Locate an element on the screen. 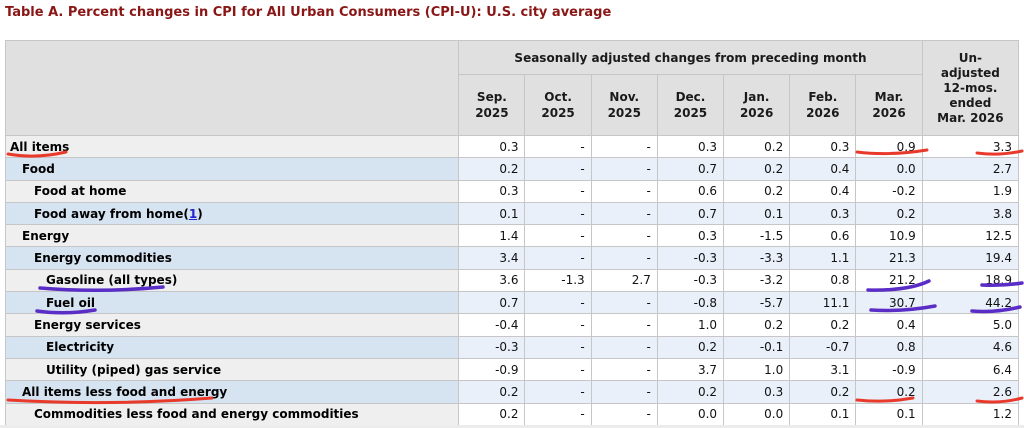 This screenshot has height=428, width=1024. row-label: Food at home is located at coordinates (80, 191).